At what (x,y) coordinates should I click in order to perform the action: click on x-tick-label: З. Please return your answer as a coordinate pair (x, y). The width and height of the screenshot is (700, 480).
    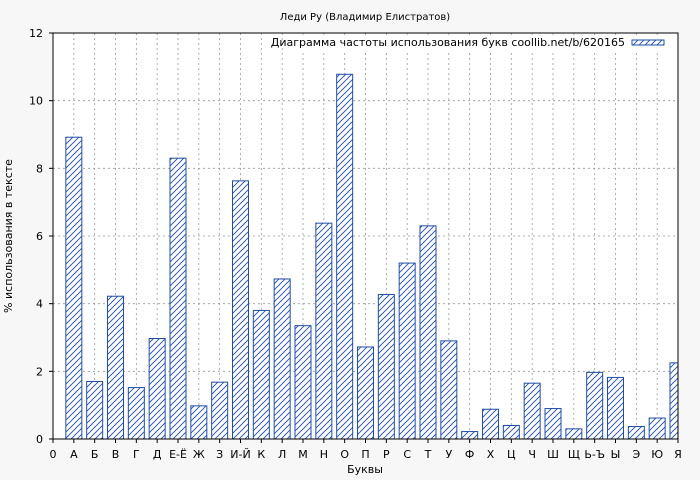
    Looking at the image, I should click on (219, 454).